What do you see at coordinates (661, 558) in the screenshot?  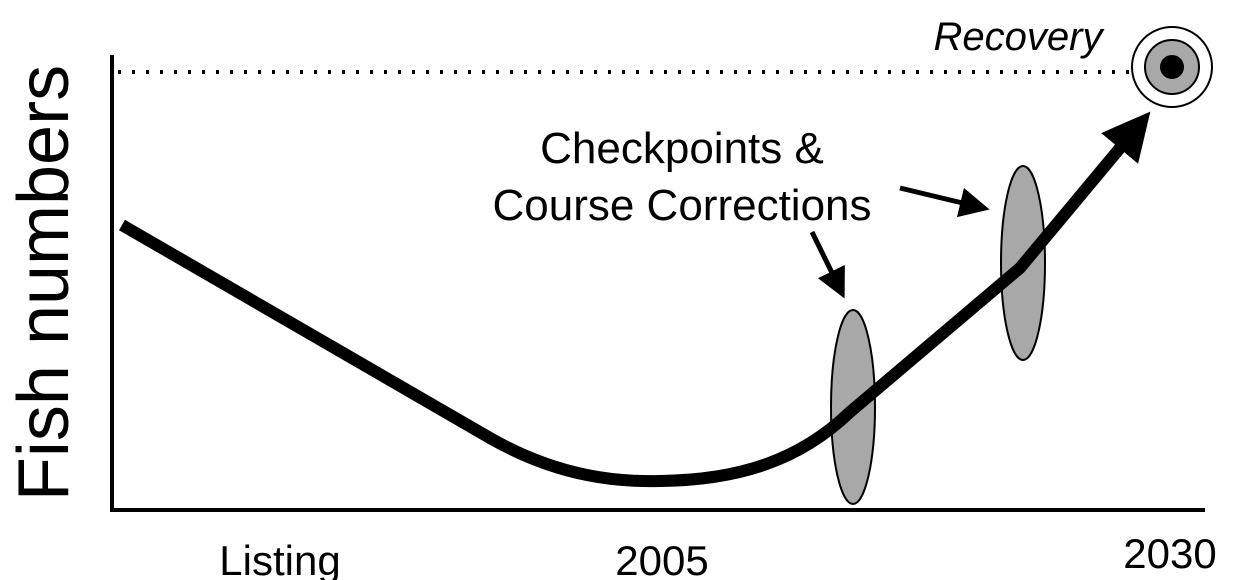 I see `x-label: 2005` at bounding box center [661, 558].